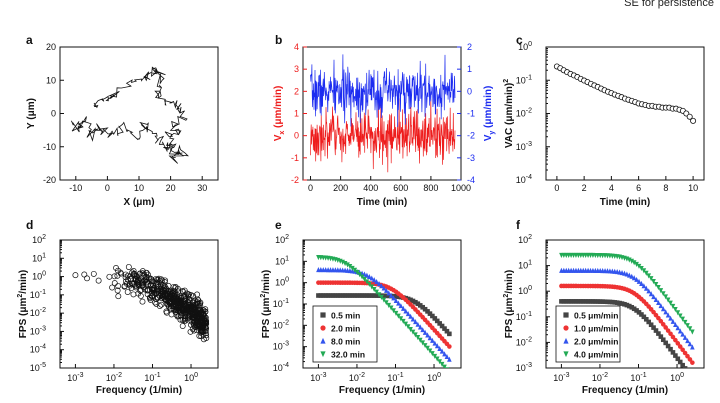  What do you see at coordinates (139, 390) in the screenshot?
I see `panel-d-xlabel: Frequency (1/min)` at bounding box center [139, 390].